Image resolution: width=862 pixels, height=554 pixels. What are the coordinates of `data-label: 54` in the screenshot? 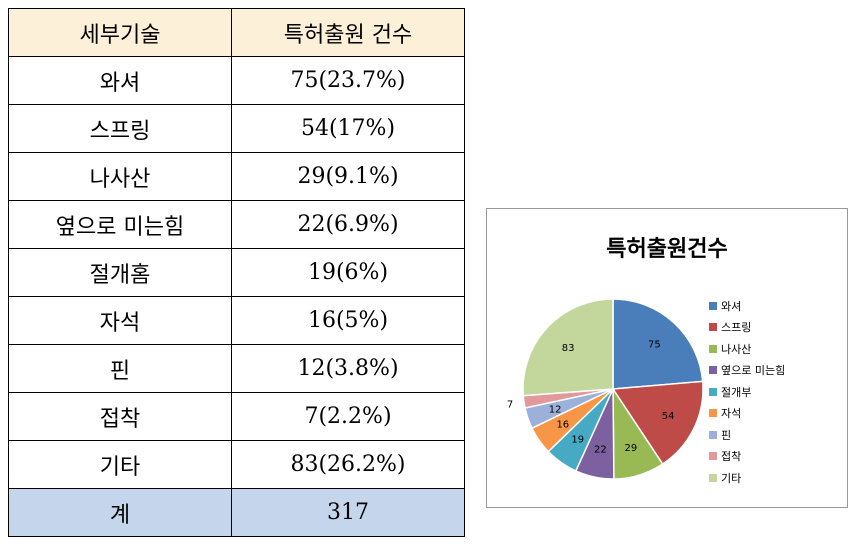 It's located at (668, 416).